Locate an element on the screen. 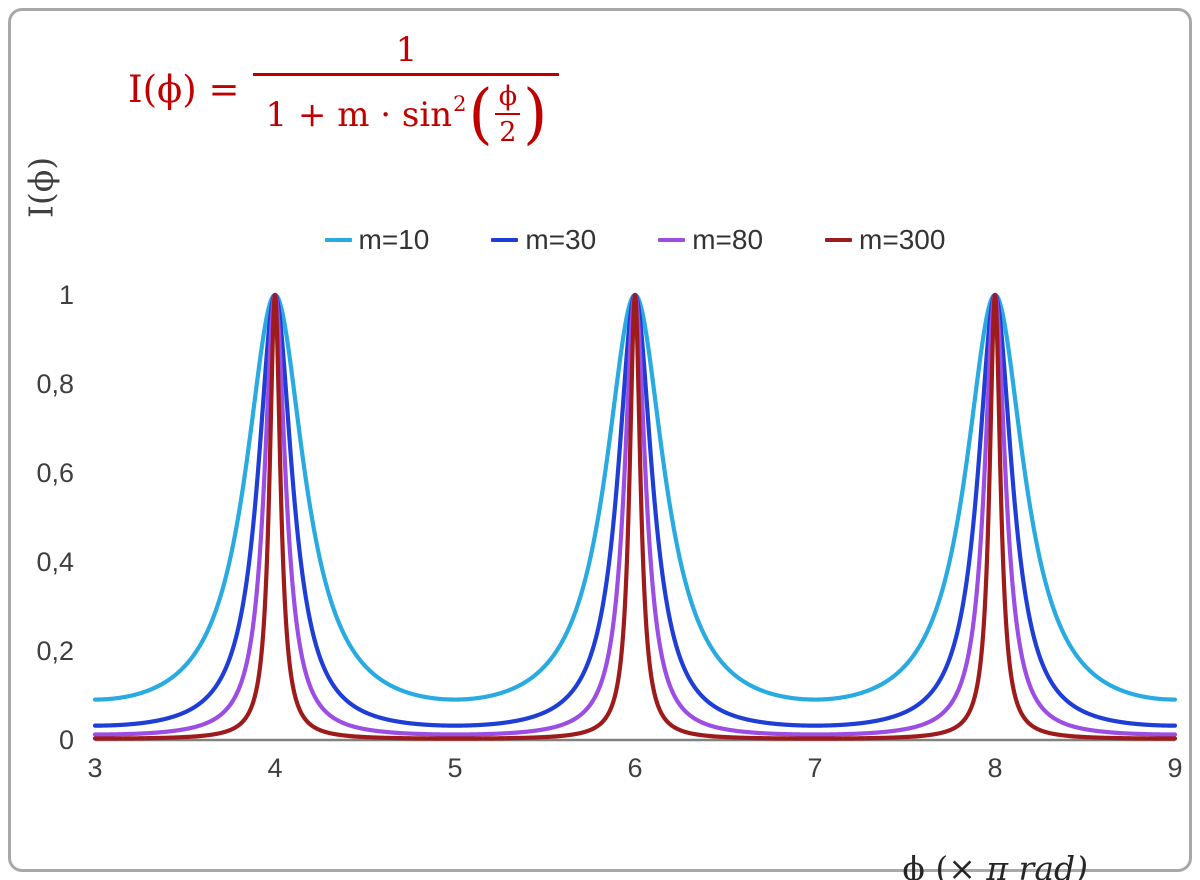 Image resolution: width=1200 pixels, height=880 pixels. x-tick-label-9: 9 is located at coordinates (1175, 768).